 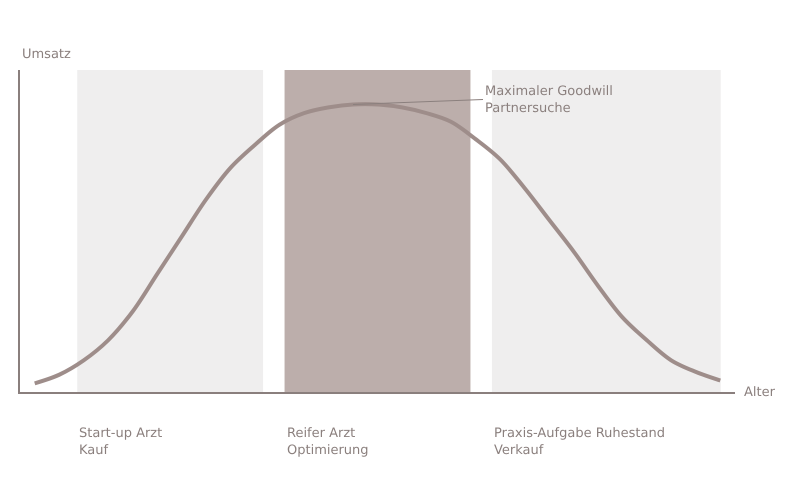 What do you see at coordinates (760, 392) in the screenshot?
I see `x-axis-title: Alter` at bounding box center [760, 392].